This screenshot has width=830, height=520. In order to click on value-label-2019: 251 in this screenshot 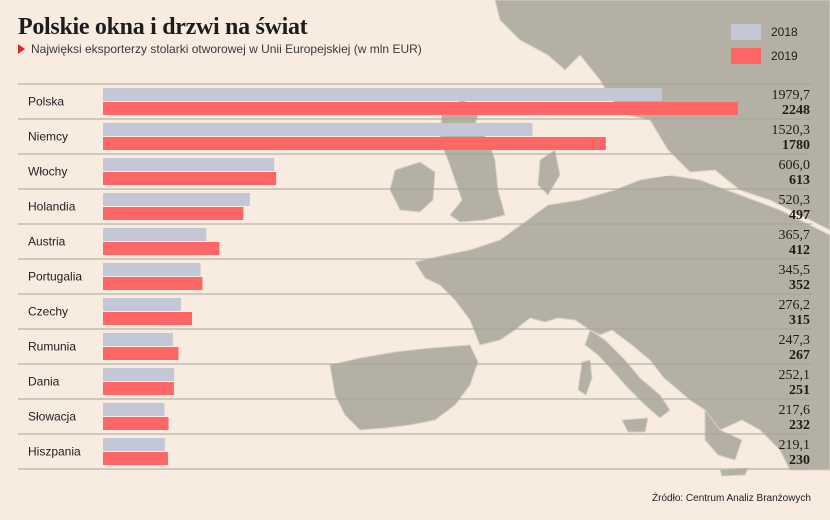, I will do `click(799, 390)`.